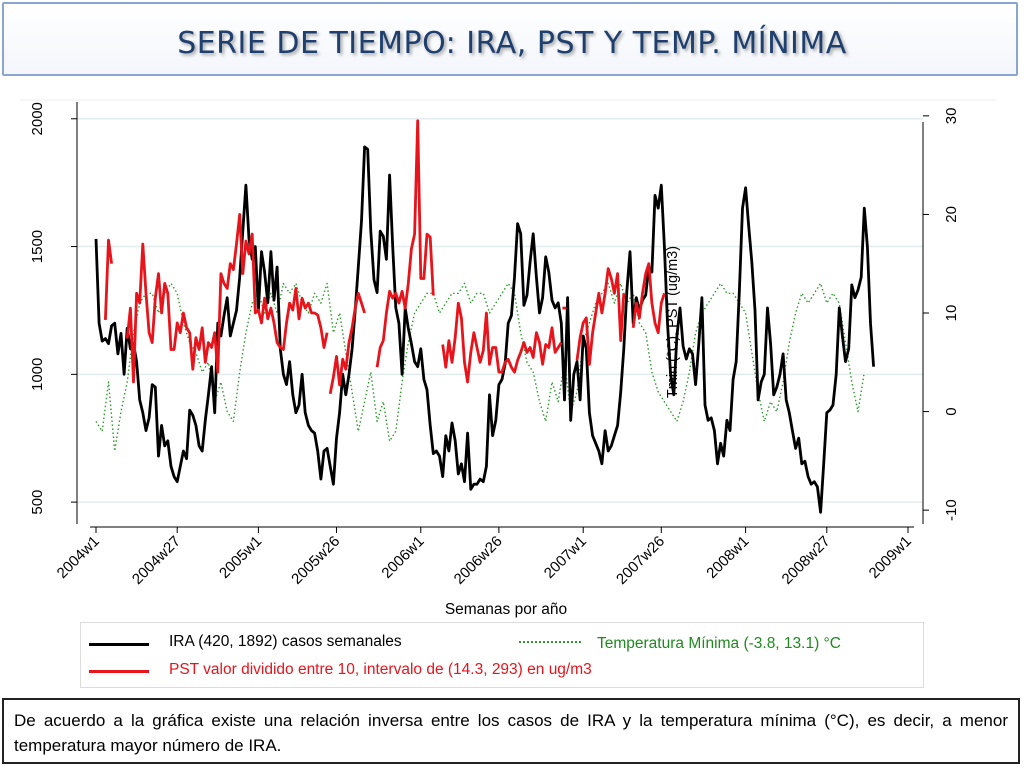 The height and width of the screenshot is (768, 1024). What do you see at coordinates (285, 641) in the screenshot?
I see `legend-ira-label: IRA (420, 1892) casos semanales` at bounding box center [285, 641].